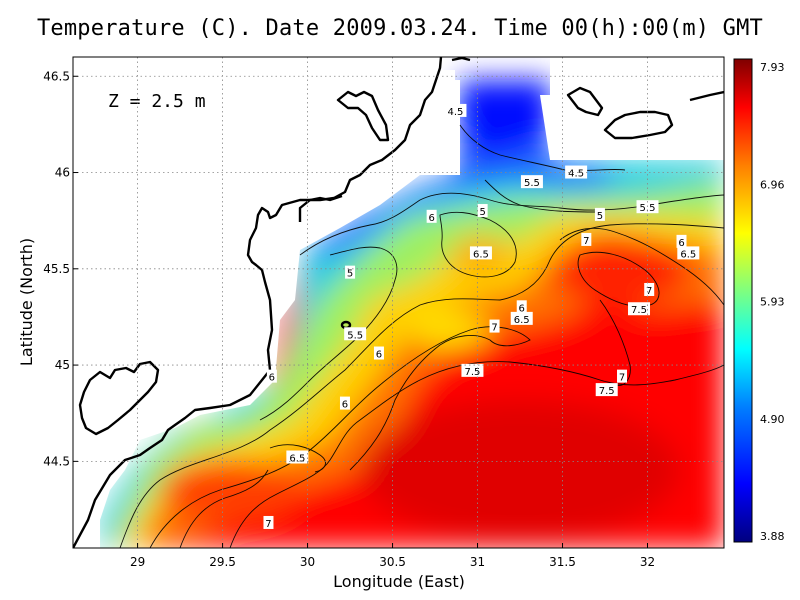 The height and width of the screenshot is (600, 800). Describe the element at coordinates (637, 108) in the screenshot. I see `land-mask-east` at that location.